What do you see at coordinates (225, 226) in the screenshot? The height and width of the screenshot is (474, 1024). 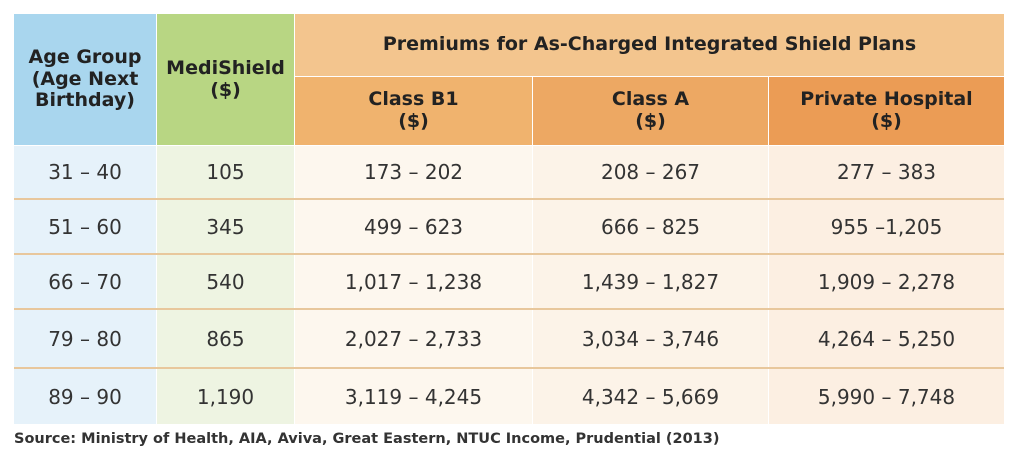 I see `table-cell-medishield: 345` at bounding box center [225, 226].